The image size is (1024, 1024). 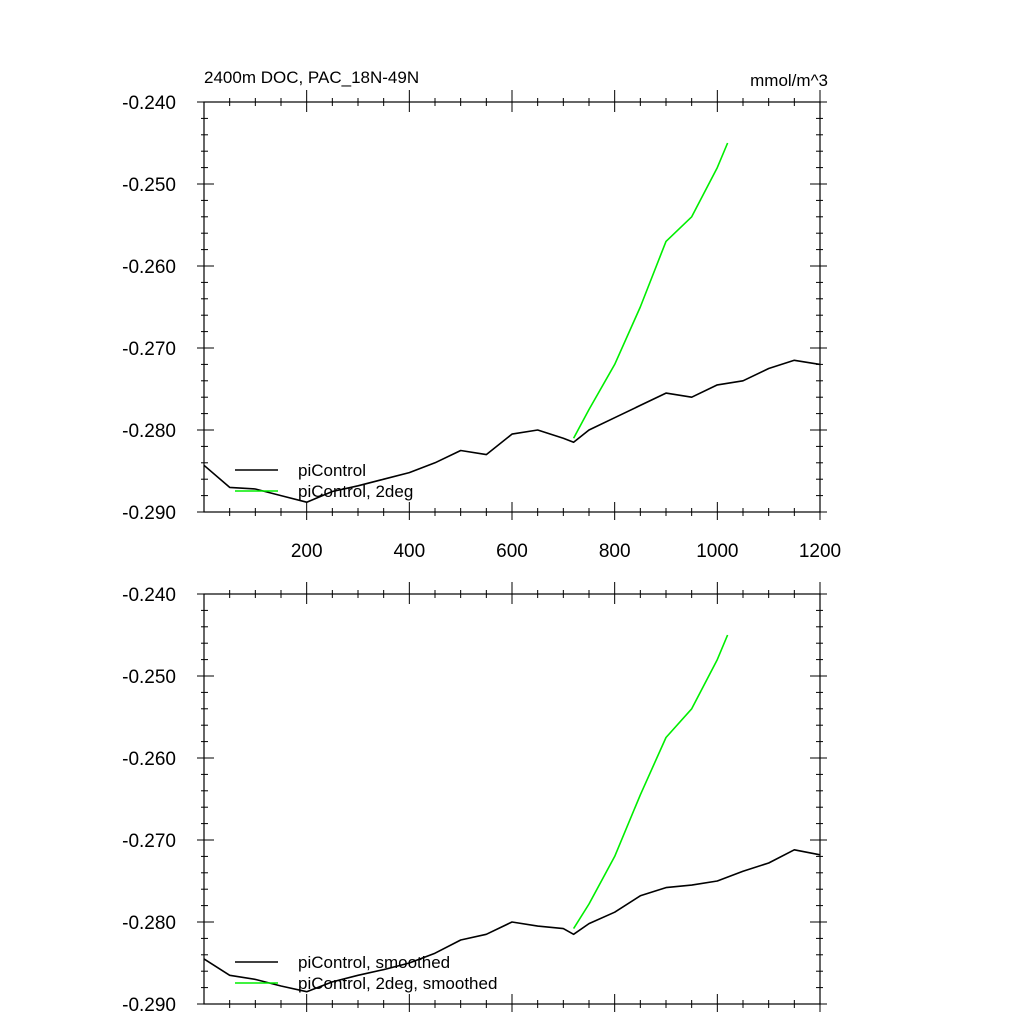 I want to click on legend-label-1: piControl, 2deg, smoothed, so click(x=397, y=983).